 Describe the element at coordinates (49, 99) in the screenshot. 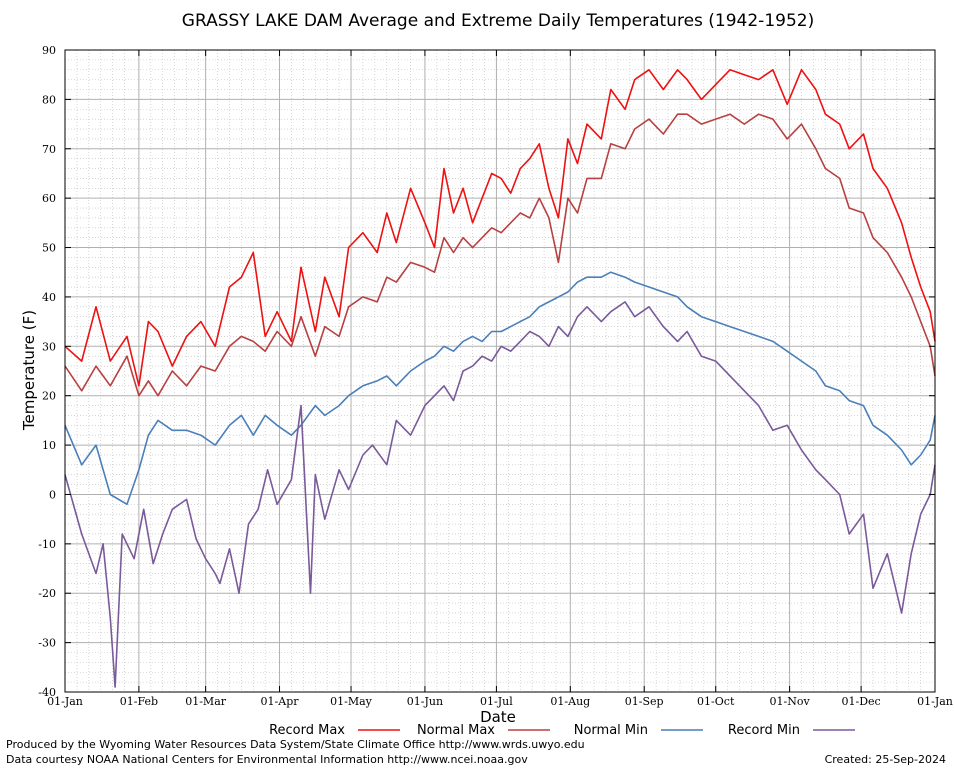

I see `y-tick-label: 80` at that location.